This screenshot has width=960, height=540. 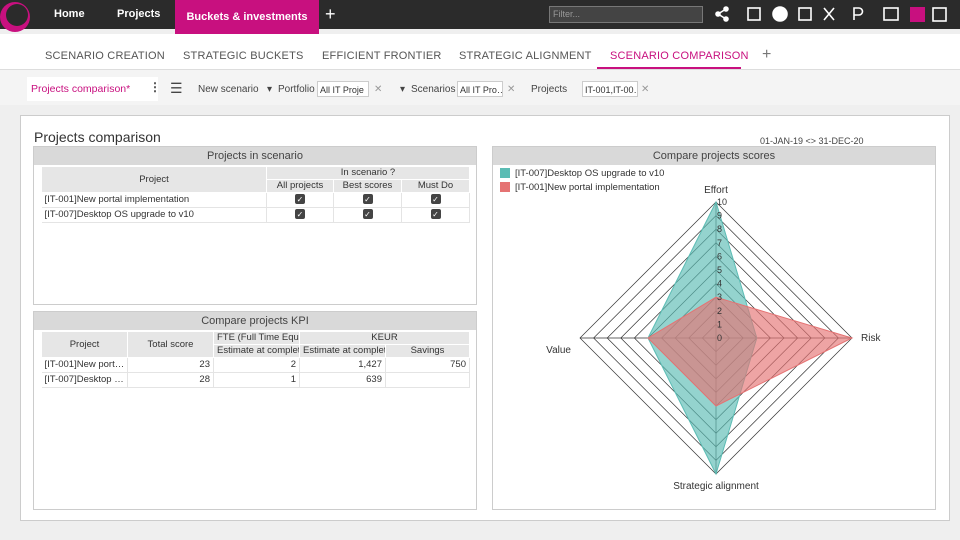 I want to click on view-tab, so click(x=92, y=89).